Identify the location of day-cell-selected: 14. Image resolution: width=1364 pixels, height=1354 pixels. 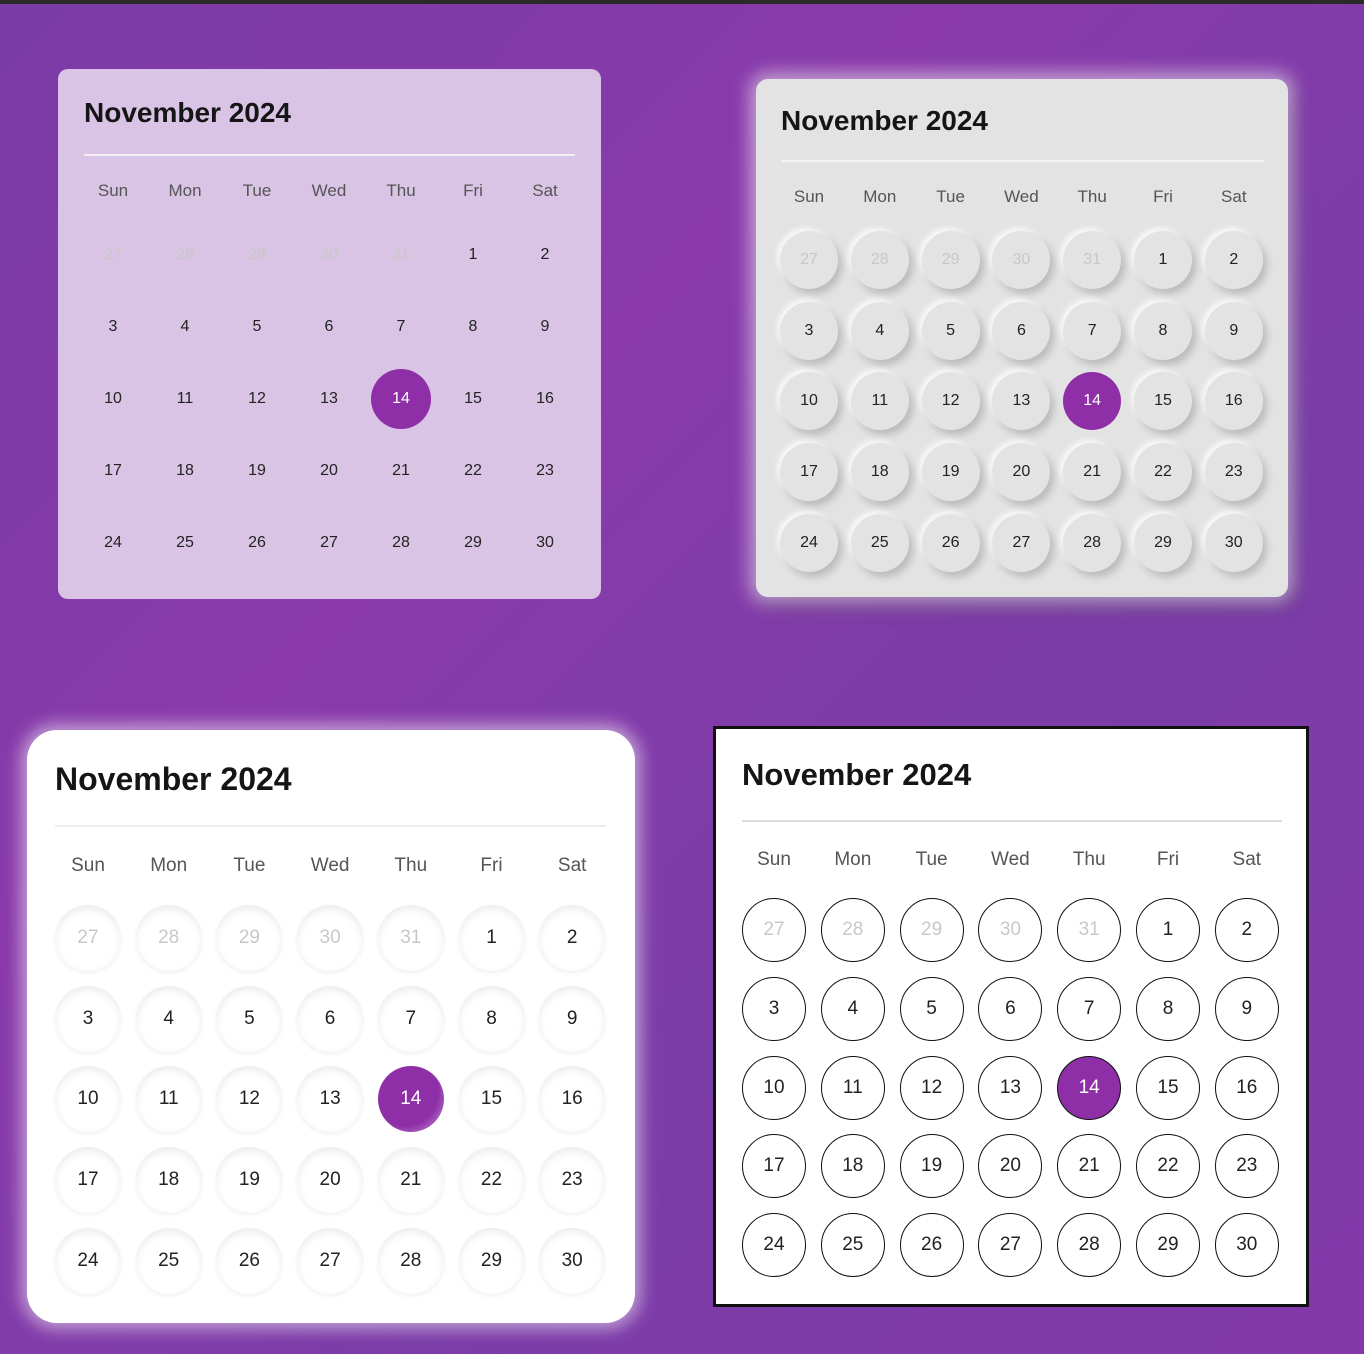
(401, 399).